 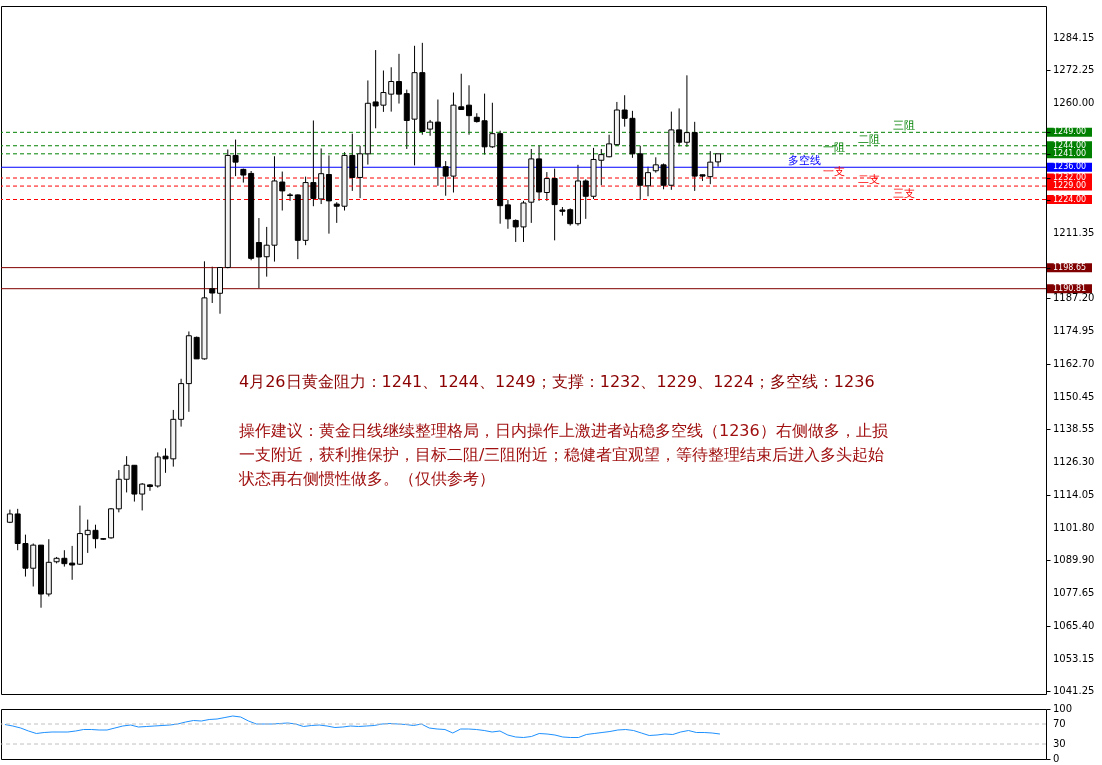 I want to click on y-tick-label: 1198.65, so click(x=1070, y=267).